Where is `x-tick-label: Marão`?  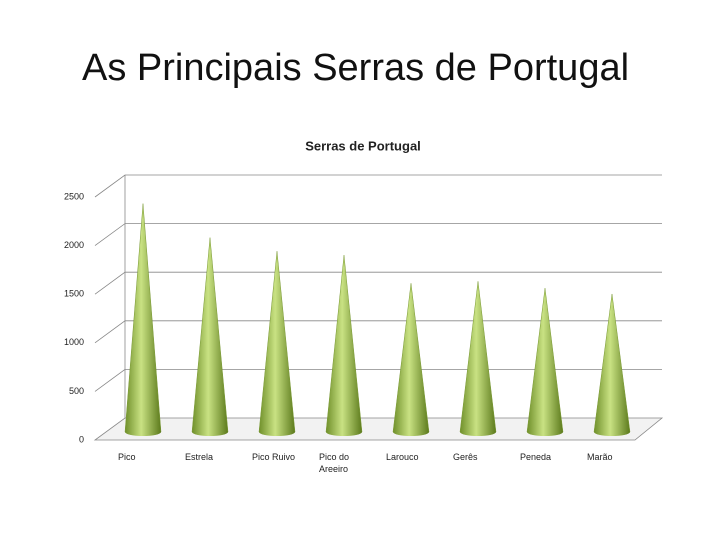 x-tick-label: Marão is located at coordinates (600, 457).